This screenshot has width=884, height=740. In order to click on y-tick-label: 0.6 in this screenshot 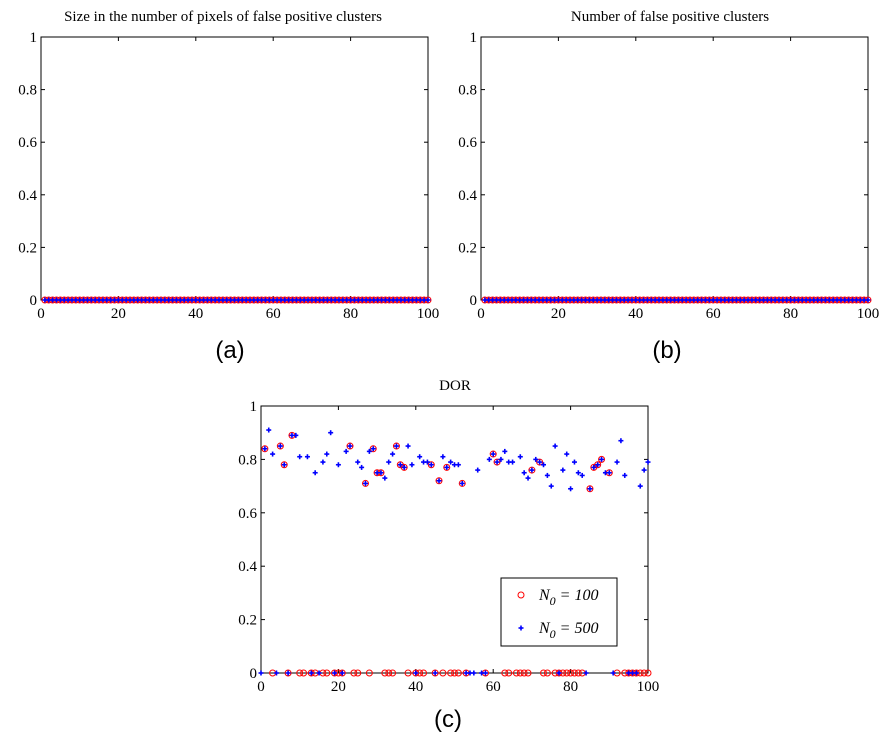, I will do `click(467, 143)`.